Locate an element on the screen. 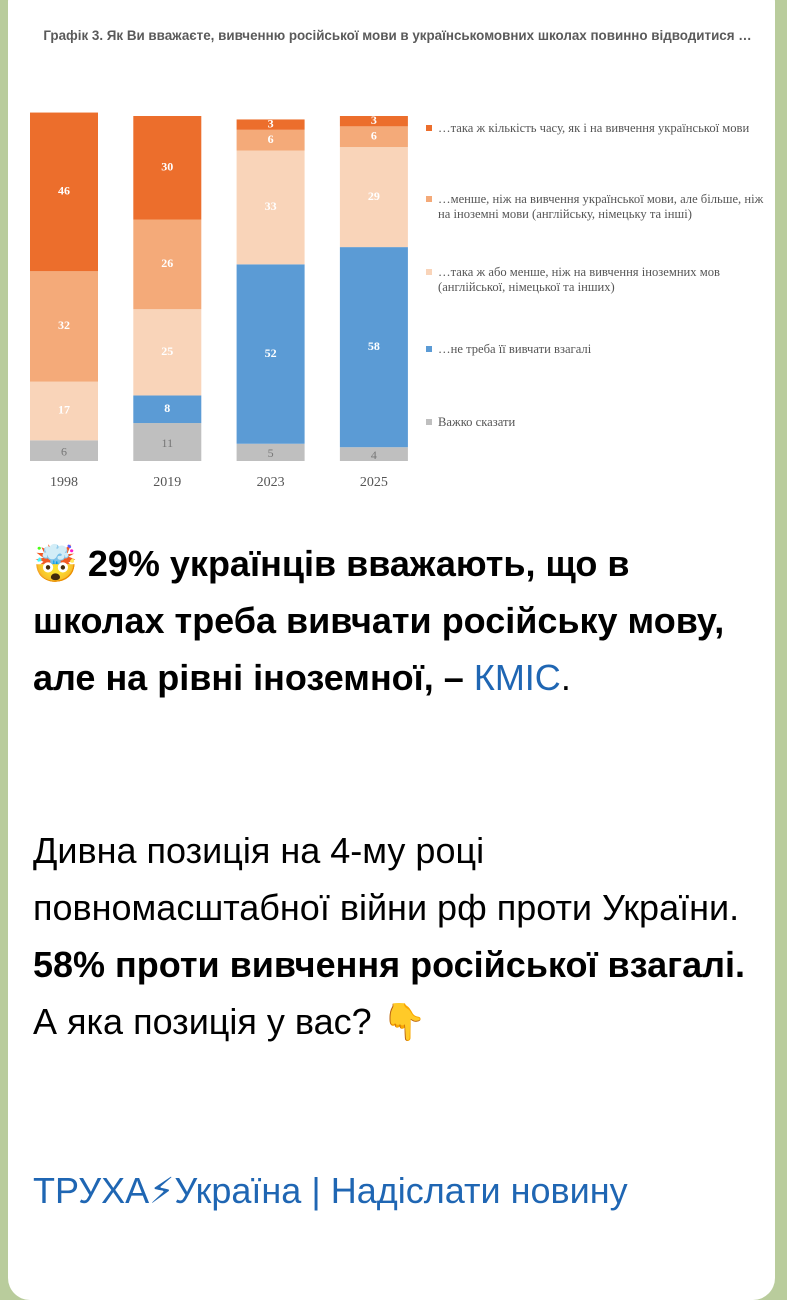  data-label: 25 is located at coordinates (167, 351).